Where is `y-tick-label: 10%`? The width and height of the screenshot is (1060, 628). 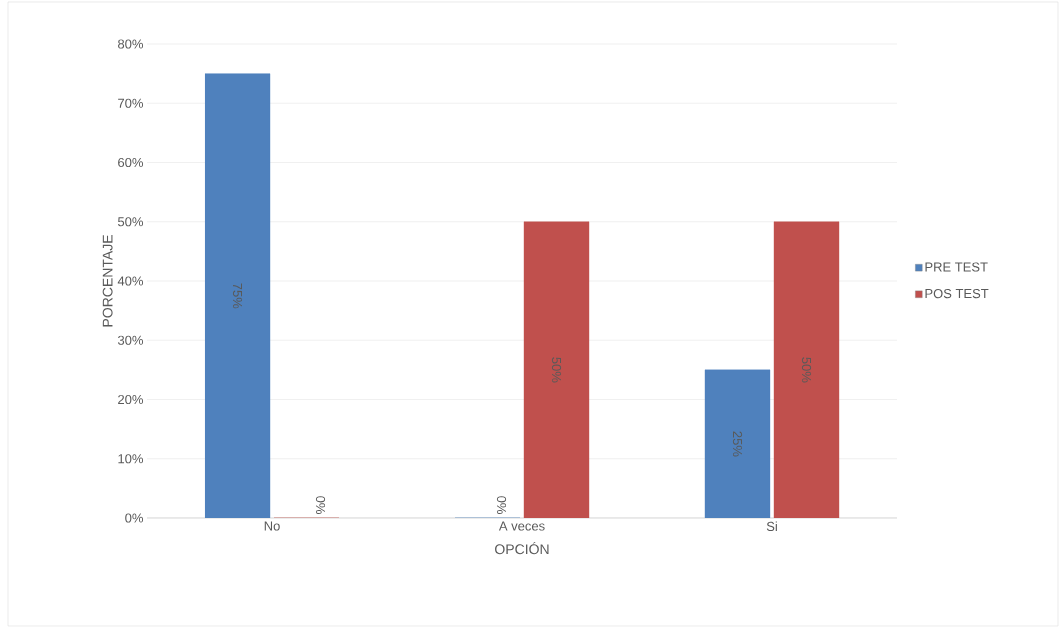
y-tick-label: 10% is located at coordinates (131, 459).